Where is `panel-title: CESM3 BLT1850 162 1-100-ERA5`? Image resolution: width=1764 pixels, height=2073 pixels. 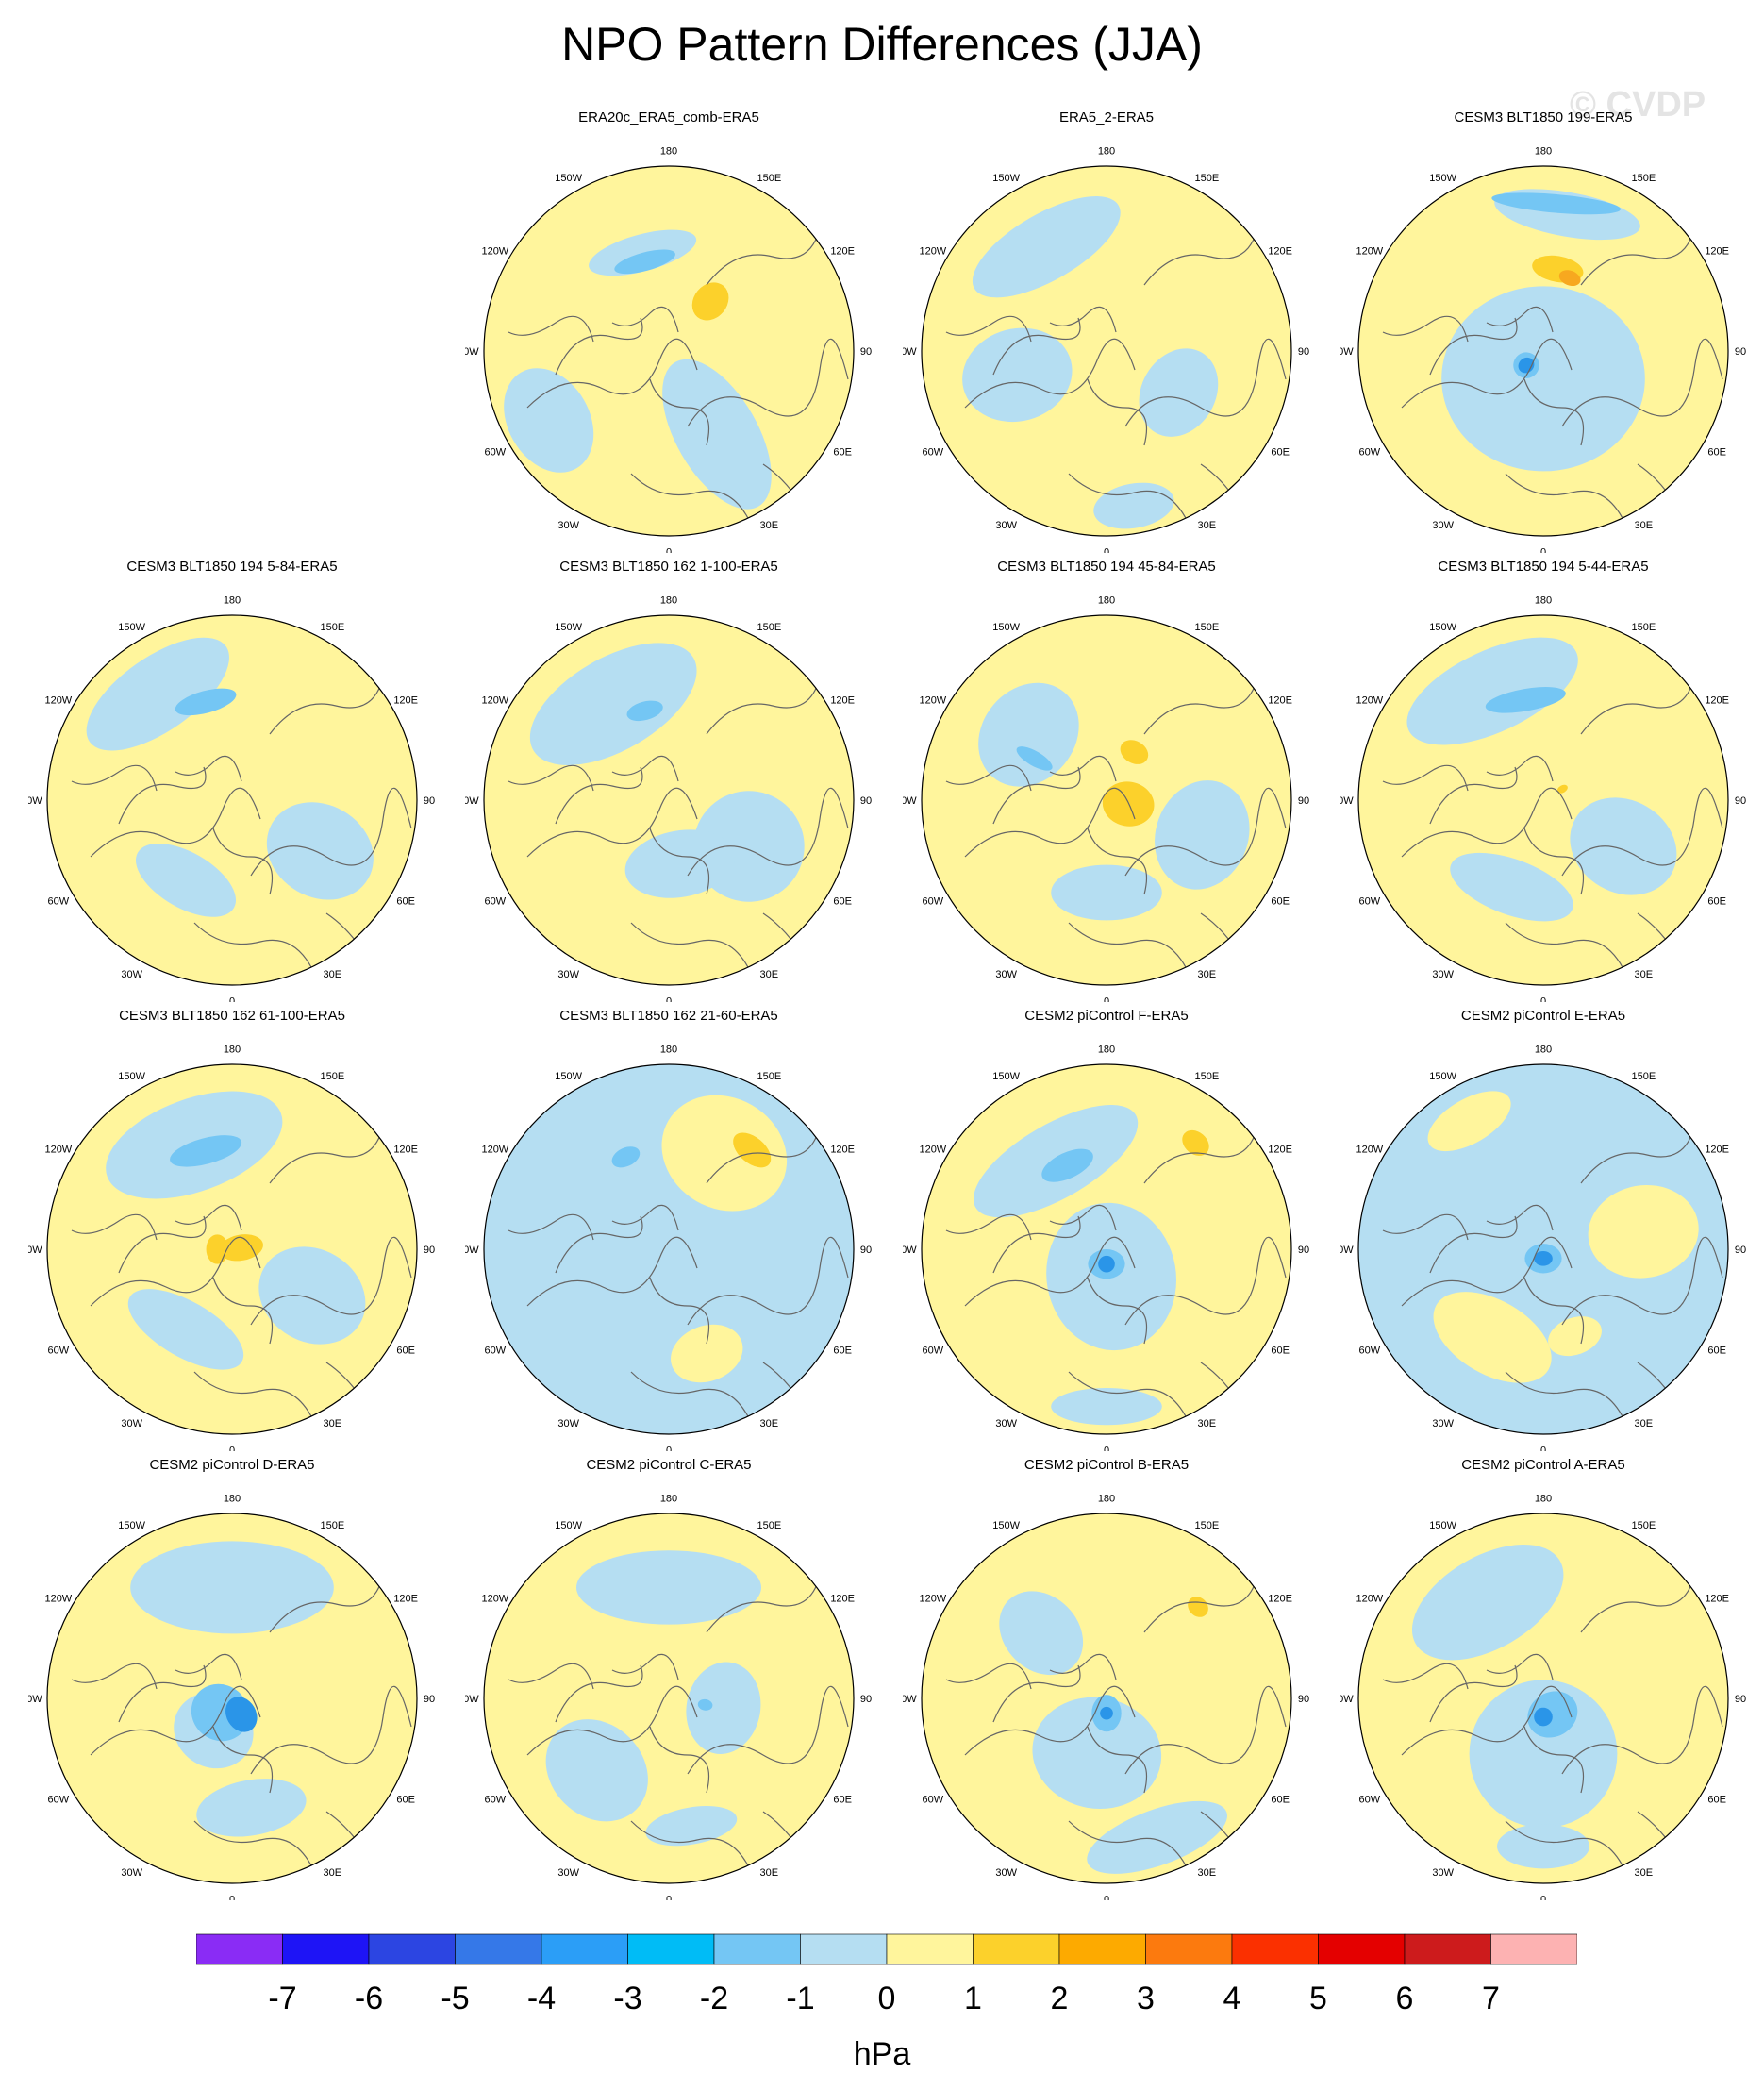 panel-title: CESM3 BLT1850 162 1-100-ERA5 is located at coordinates (668, 567).